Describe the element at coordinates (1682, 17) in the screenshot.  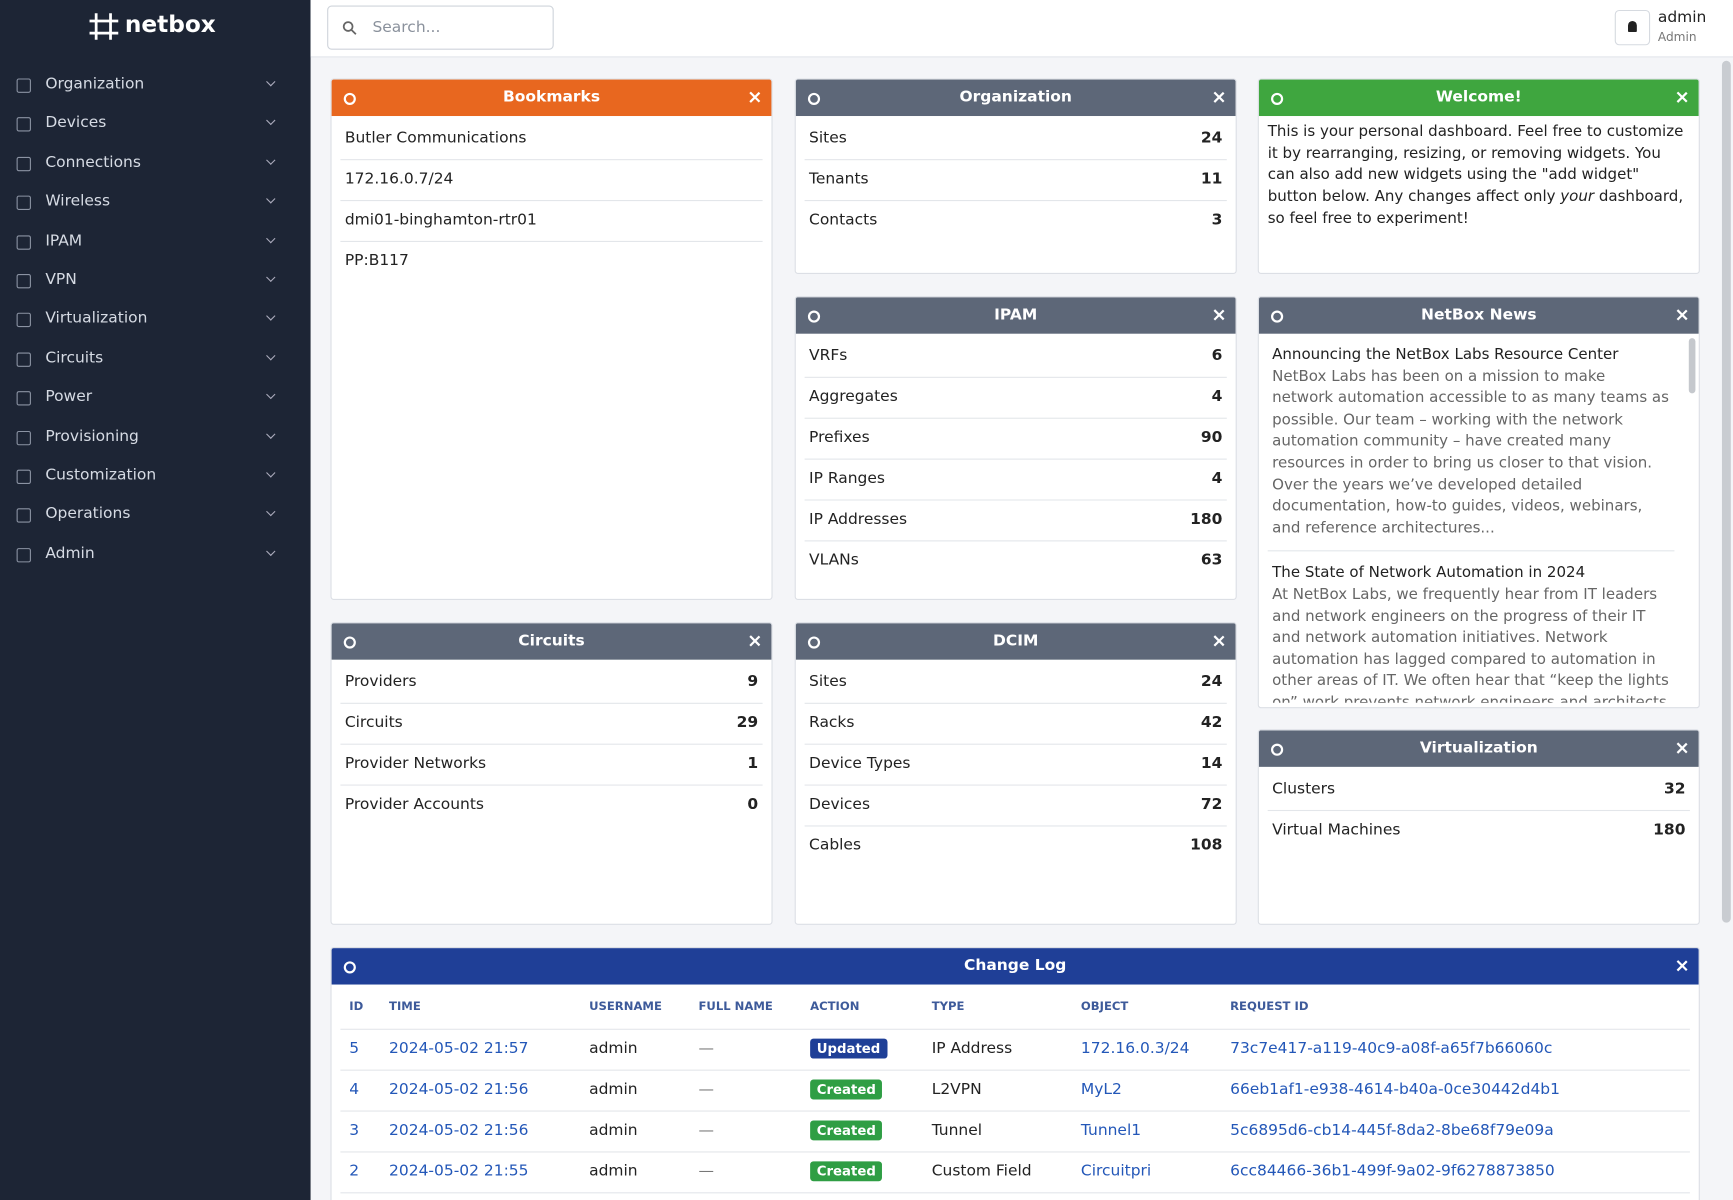
I see `user-name: admin` at that location.